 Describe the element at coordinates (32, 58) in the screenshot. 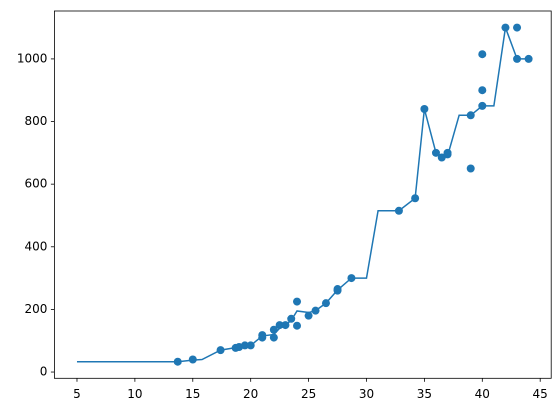

I see `y-tick-label: 1000` at that location.